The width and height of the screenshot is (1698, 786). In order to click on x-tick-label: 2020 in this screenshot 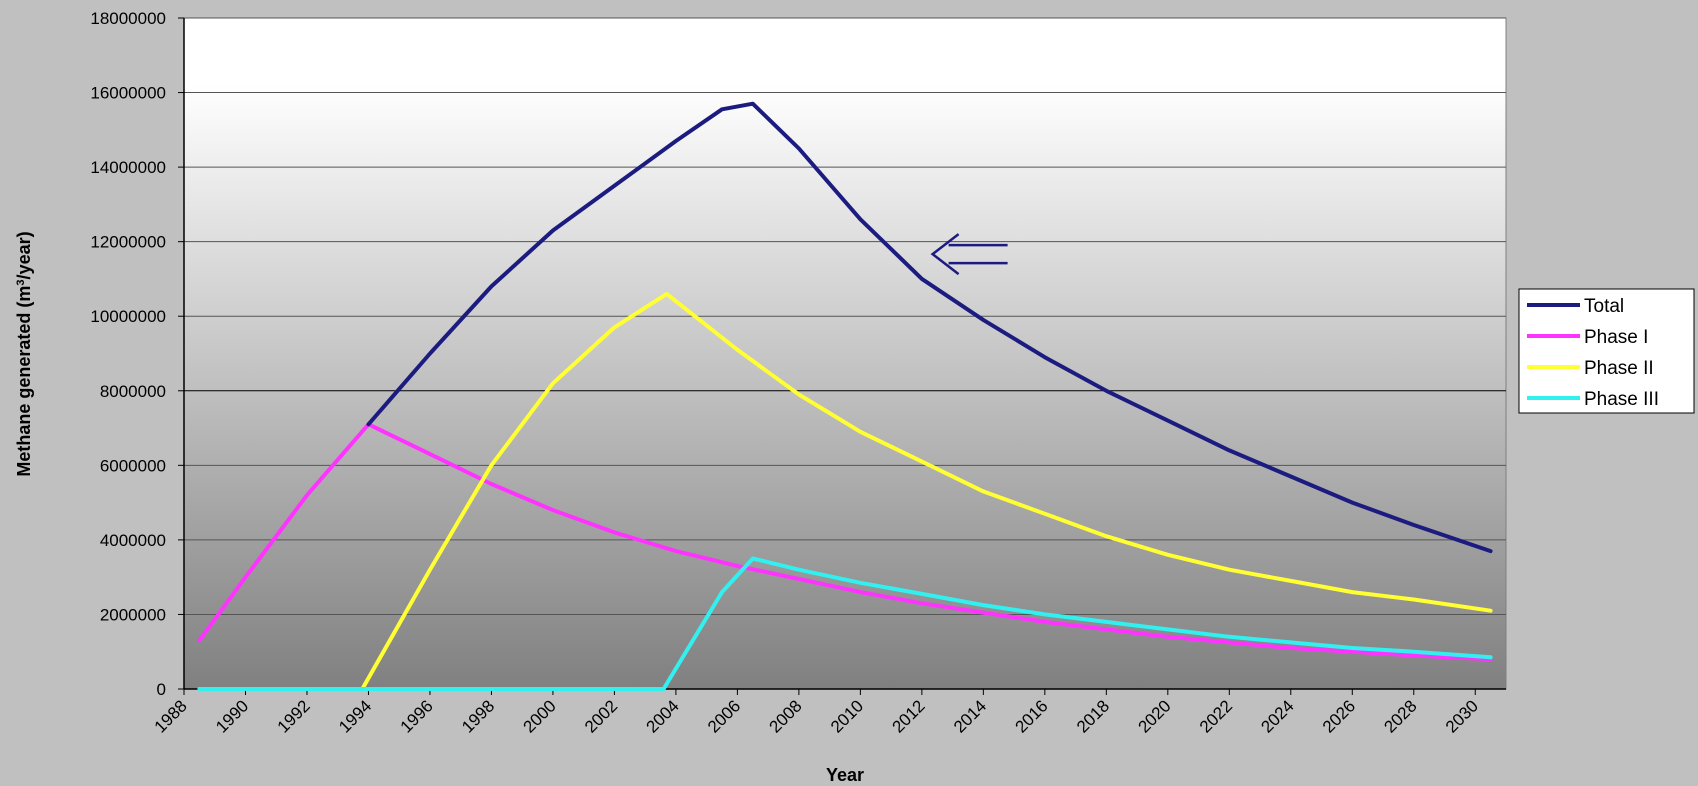, I will do `click(1154, 716)`.